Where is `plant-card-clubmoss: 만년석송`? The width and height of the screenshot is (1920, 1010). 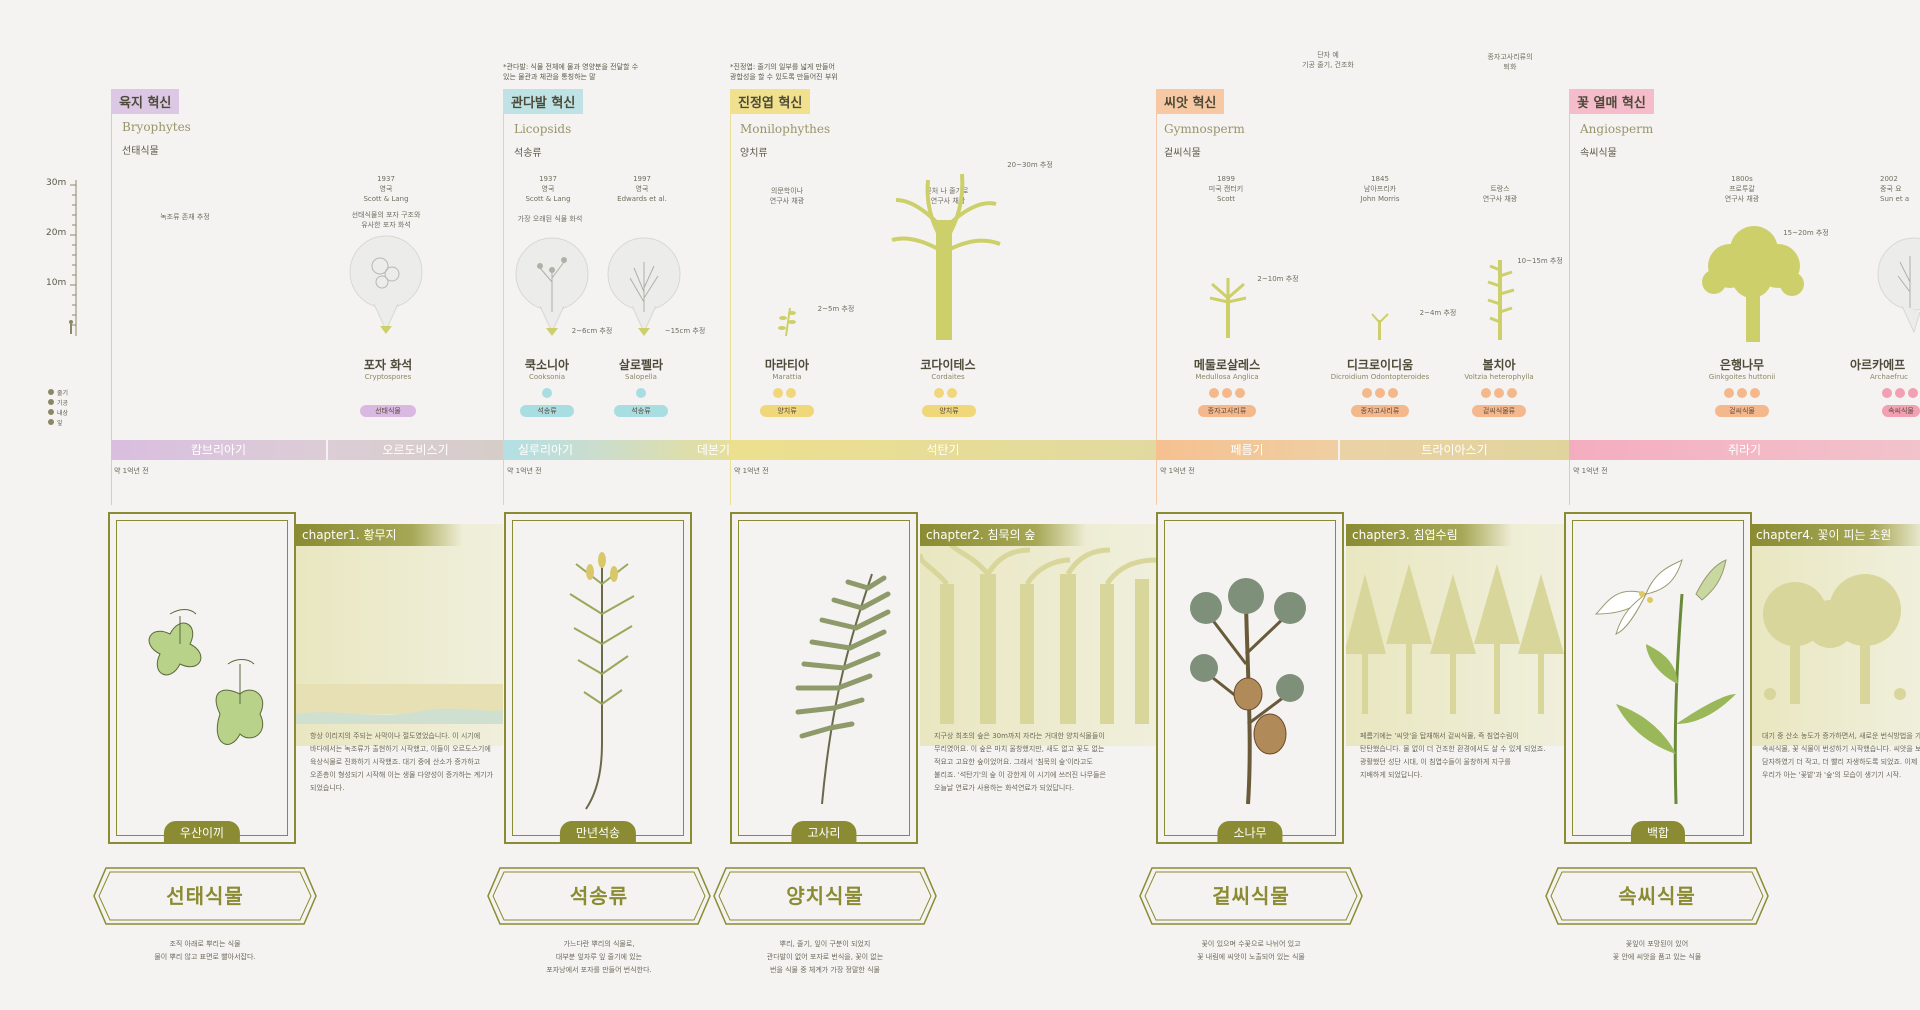 plant-card-clubmoss: 만년석송 is located at coordinates (598, 678).